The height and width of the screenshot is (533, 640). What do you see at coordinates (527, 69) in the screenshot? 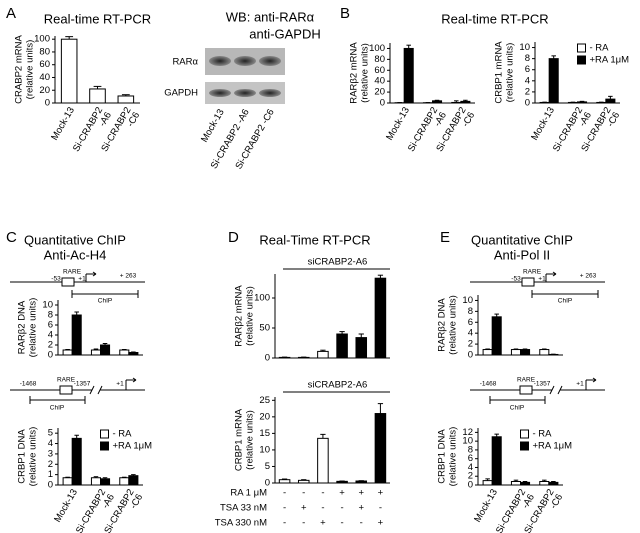
I see `y-tick-label: 6` at bounding box center [527, 69].